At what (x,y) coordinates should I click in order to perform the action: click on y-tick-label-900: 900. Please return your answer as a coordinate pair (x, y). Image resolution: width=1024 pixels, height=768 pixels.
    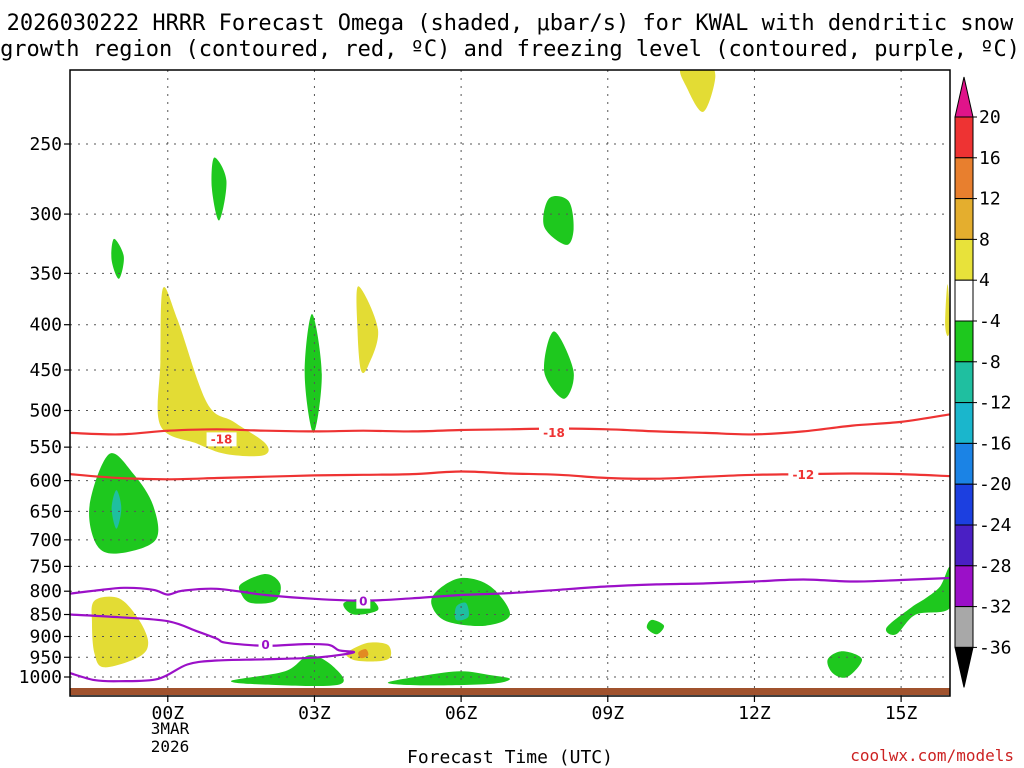
    Looking at the image, I should click on (45, 636).